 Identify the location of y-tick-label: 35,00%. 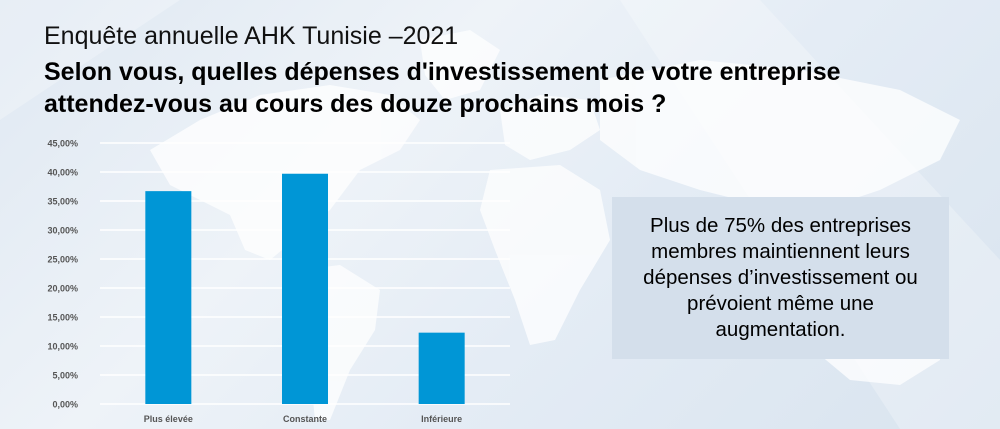
(62, 202).